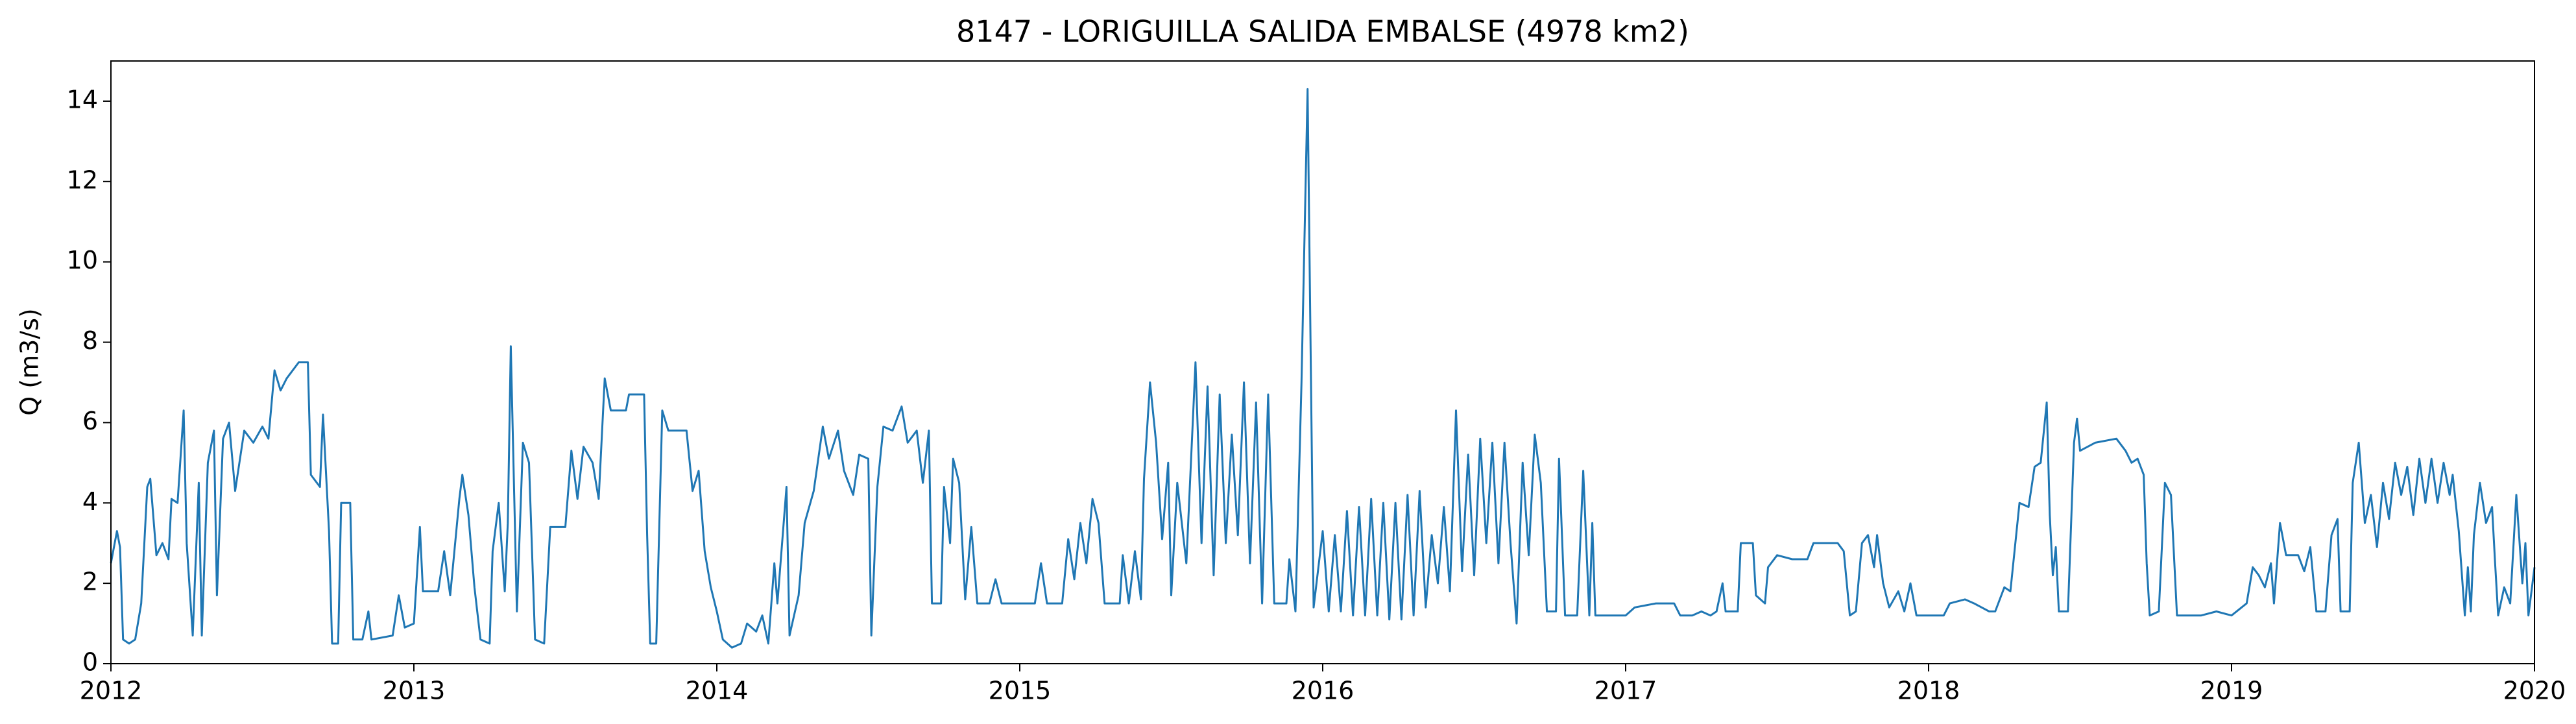 The height and width of the screenshot is (724, 2576). Describe the element at coordinates (30, 361) in the screenshot. I see `y-axis-label: Q (m3/s)` at that location.